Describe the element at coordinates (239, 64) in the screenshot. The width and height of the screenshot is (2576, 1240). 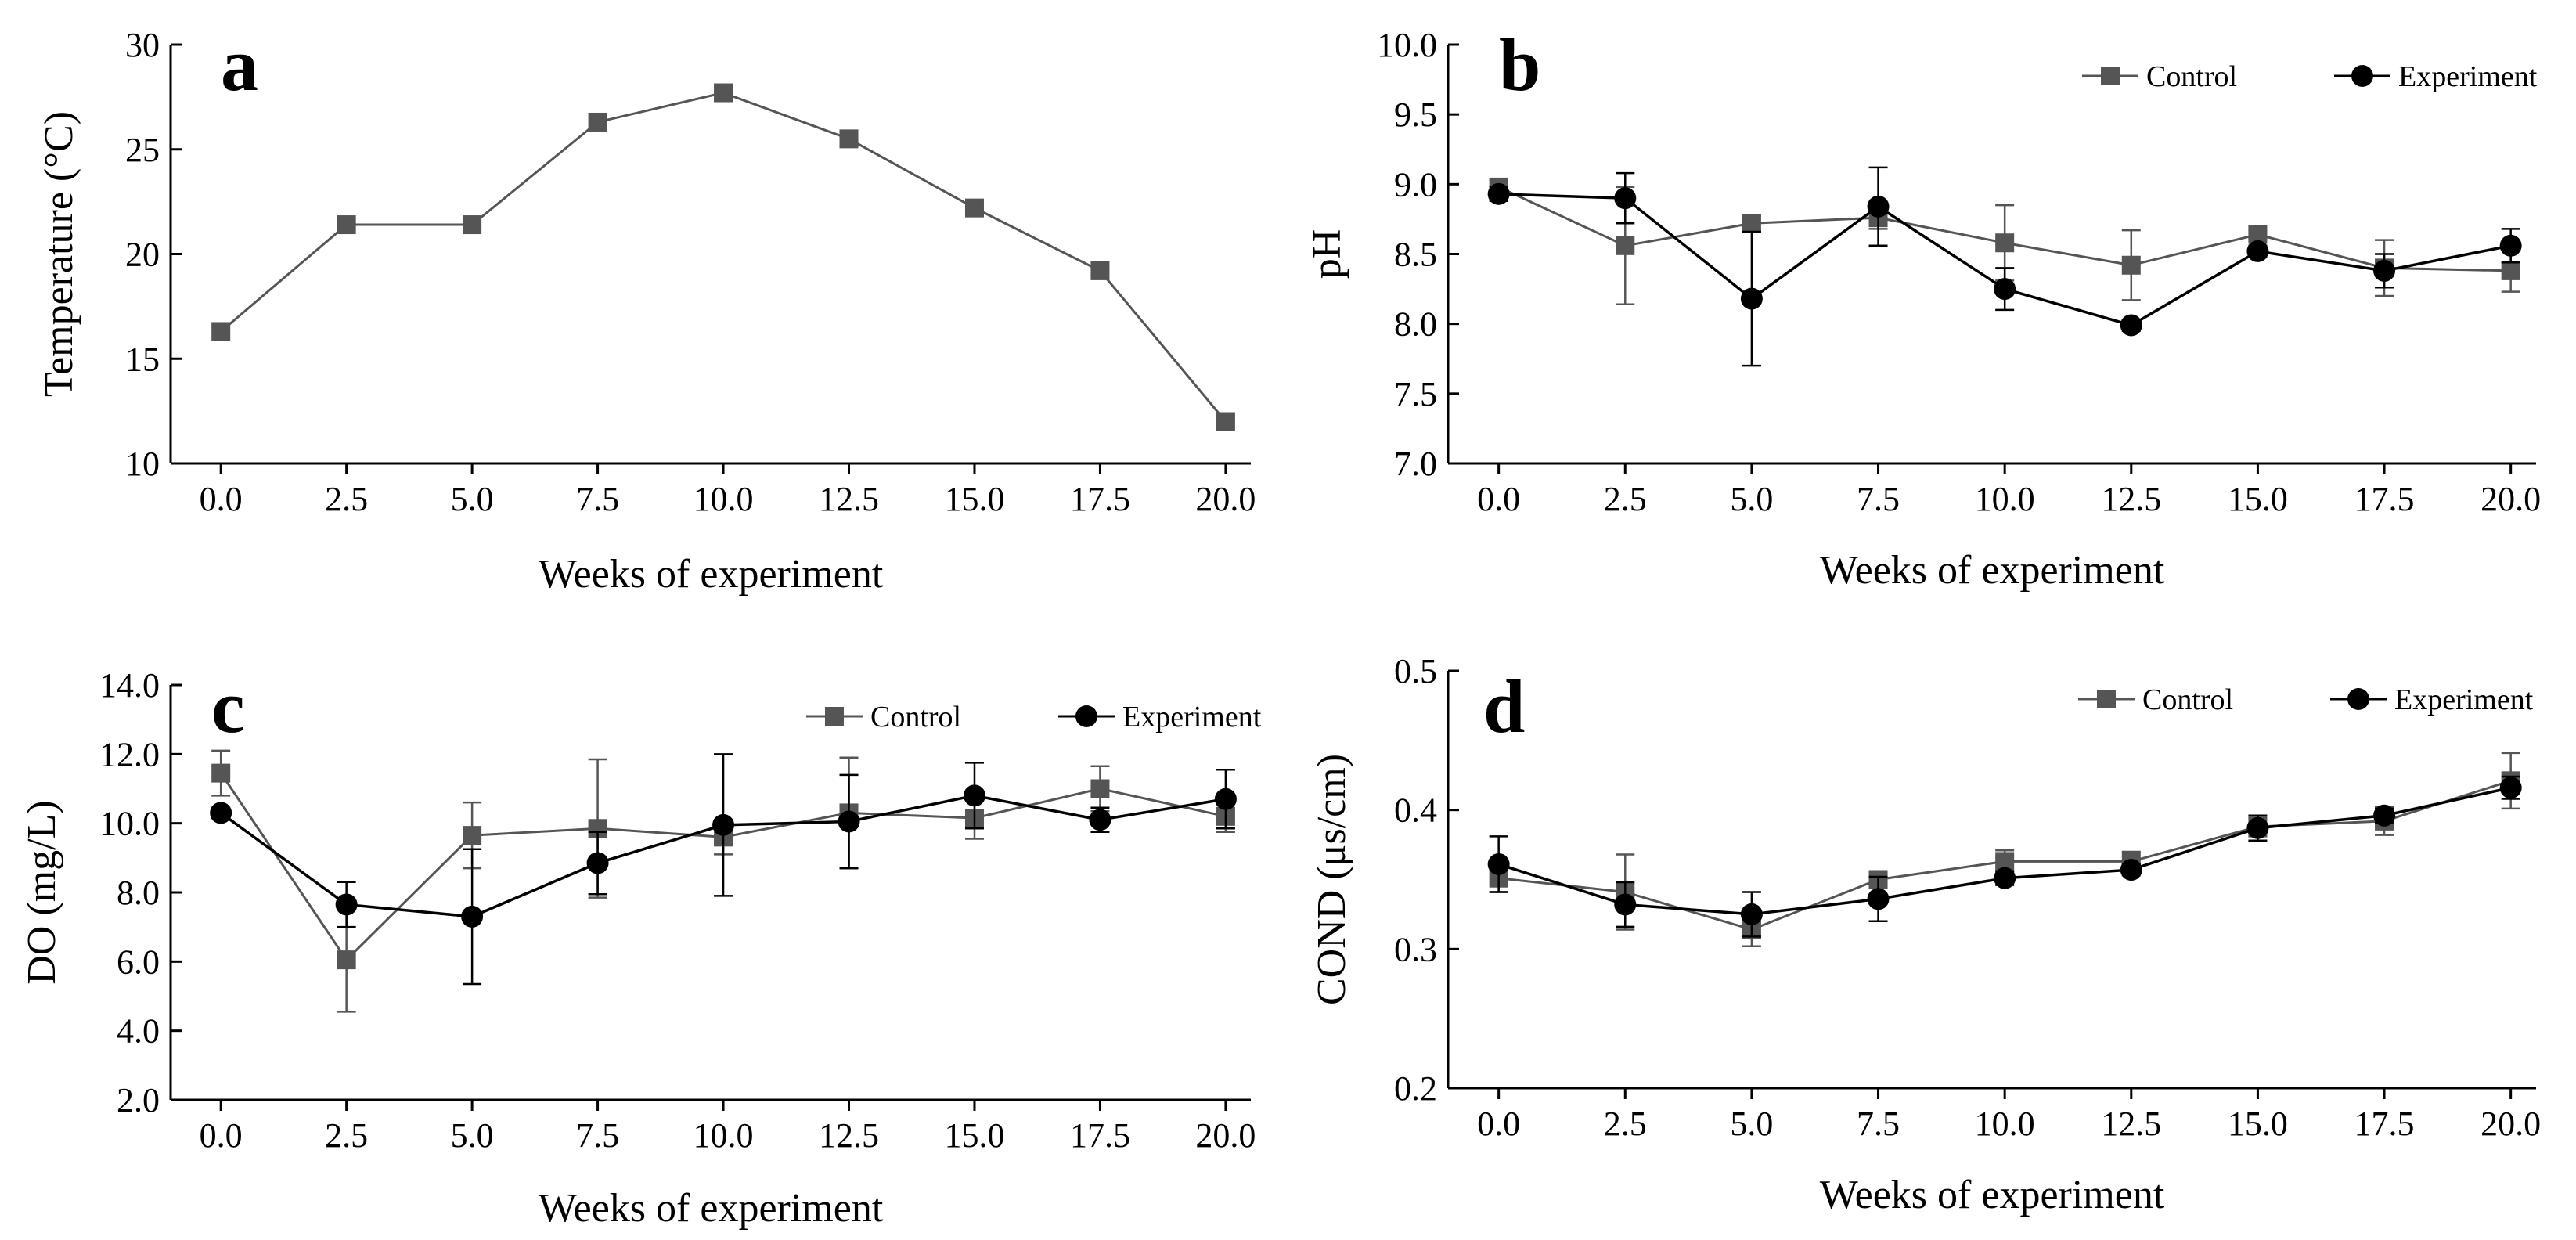
I see `panel-label: a` at that location.